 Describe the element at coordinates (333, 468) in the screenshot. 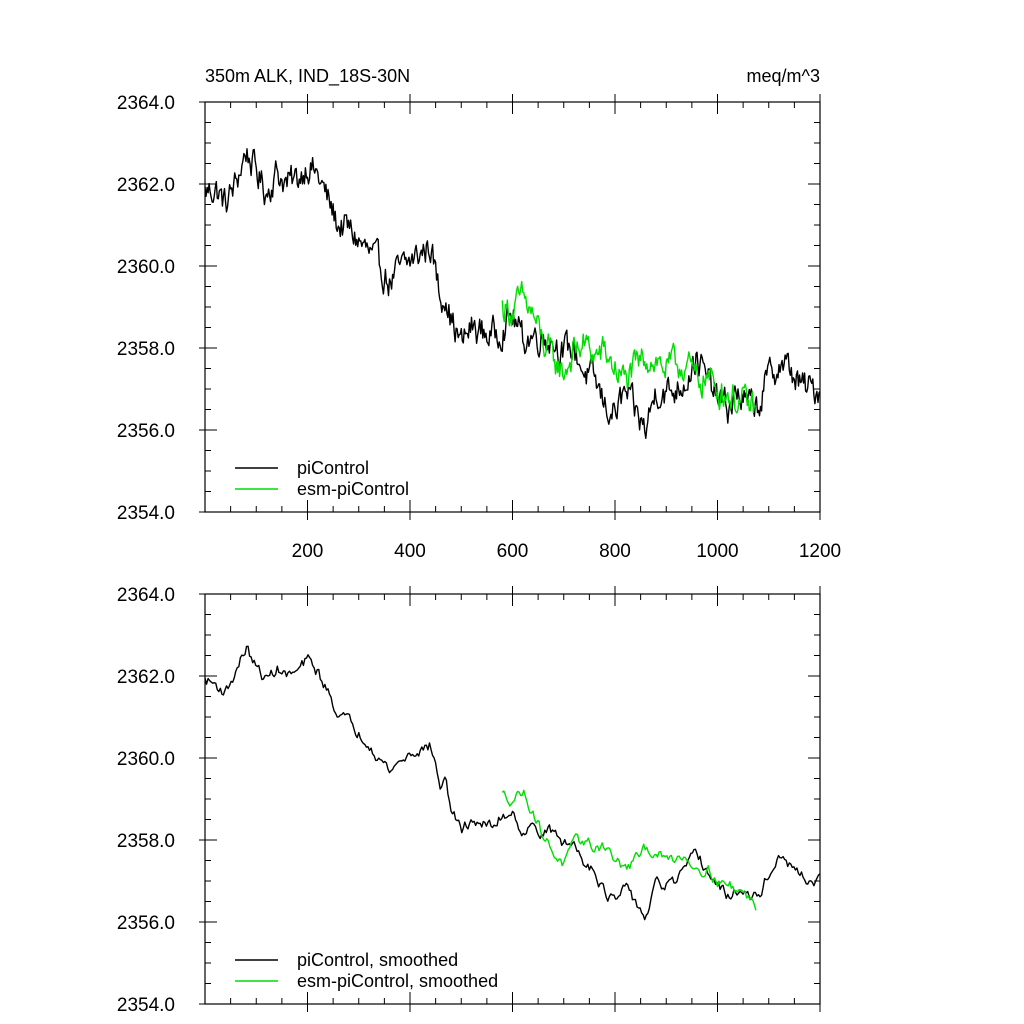

I see `legend-label: piControl` at that location.